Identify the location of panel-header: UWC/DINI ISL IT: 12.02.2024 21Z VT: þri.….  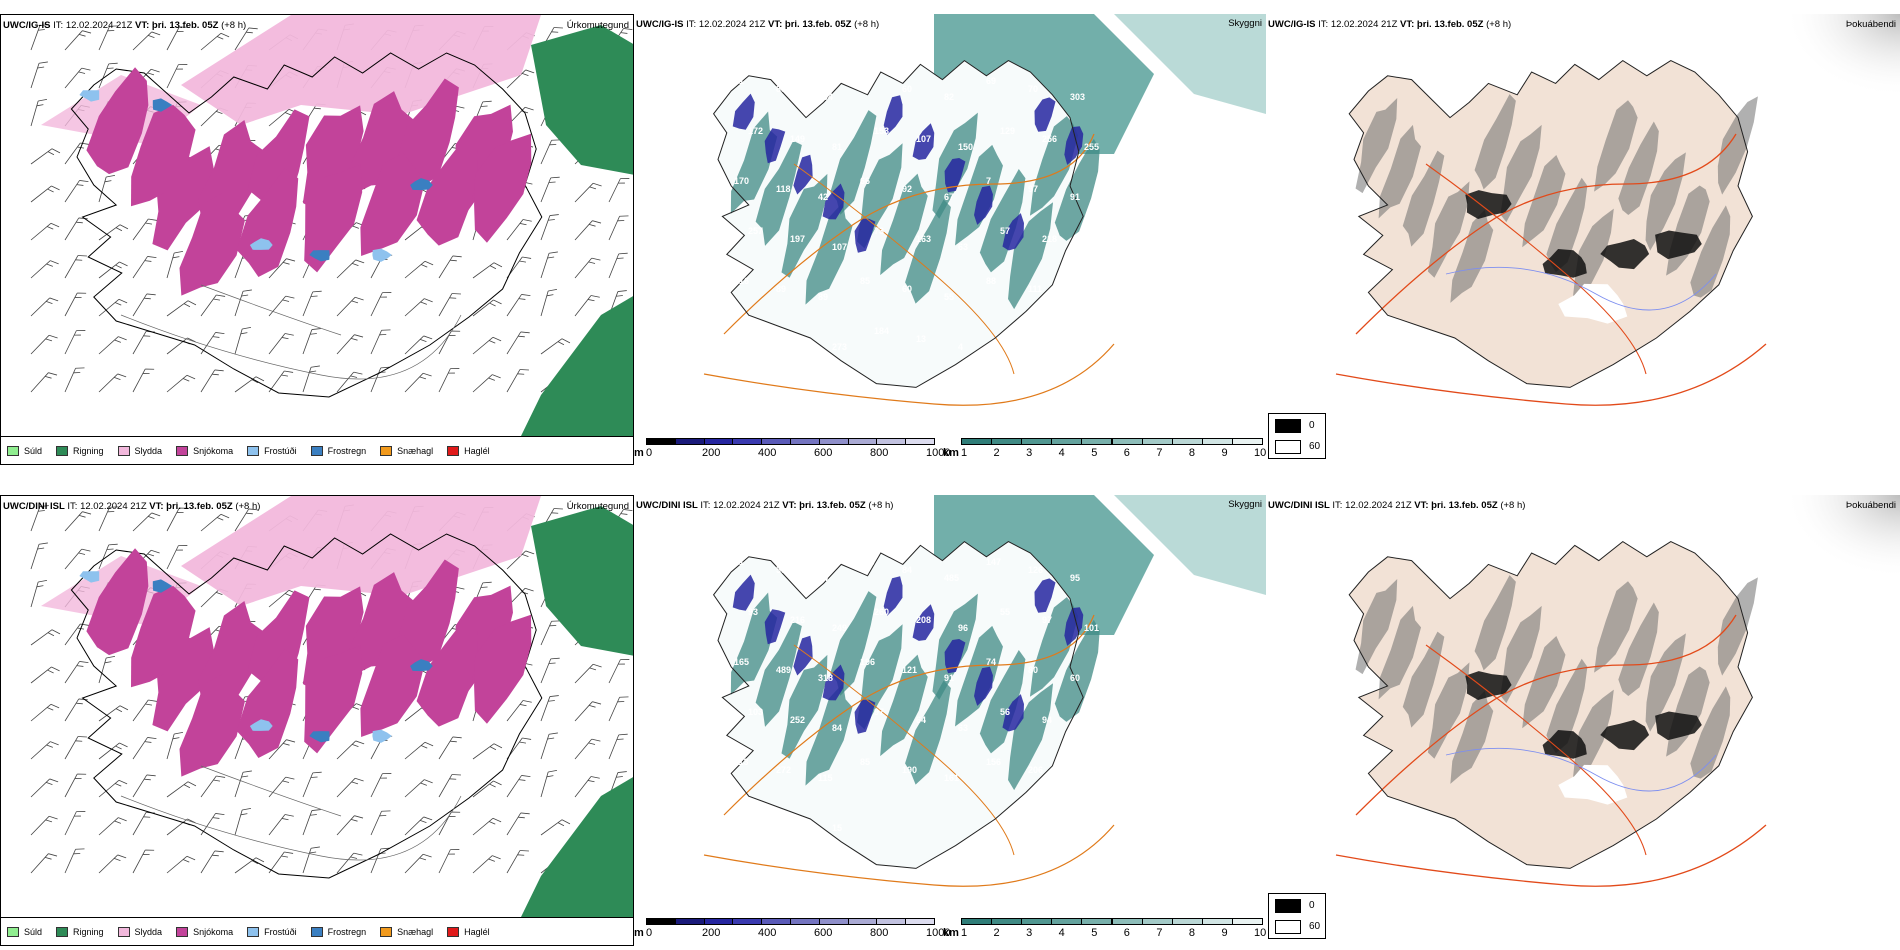
(765, 505).